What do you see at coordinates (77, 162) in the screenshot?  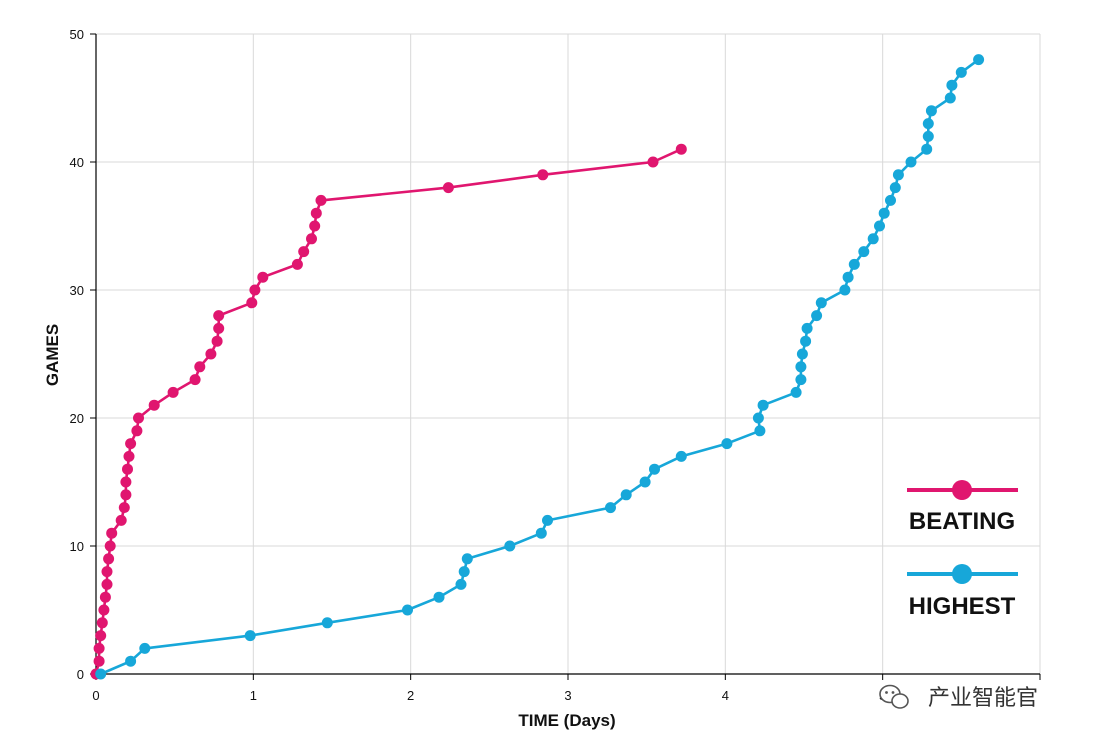 I see `y-tick-label: 40` at bounding box center [77, 162].